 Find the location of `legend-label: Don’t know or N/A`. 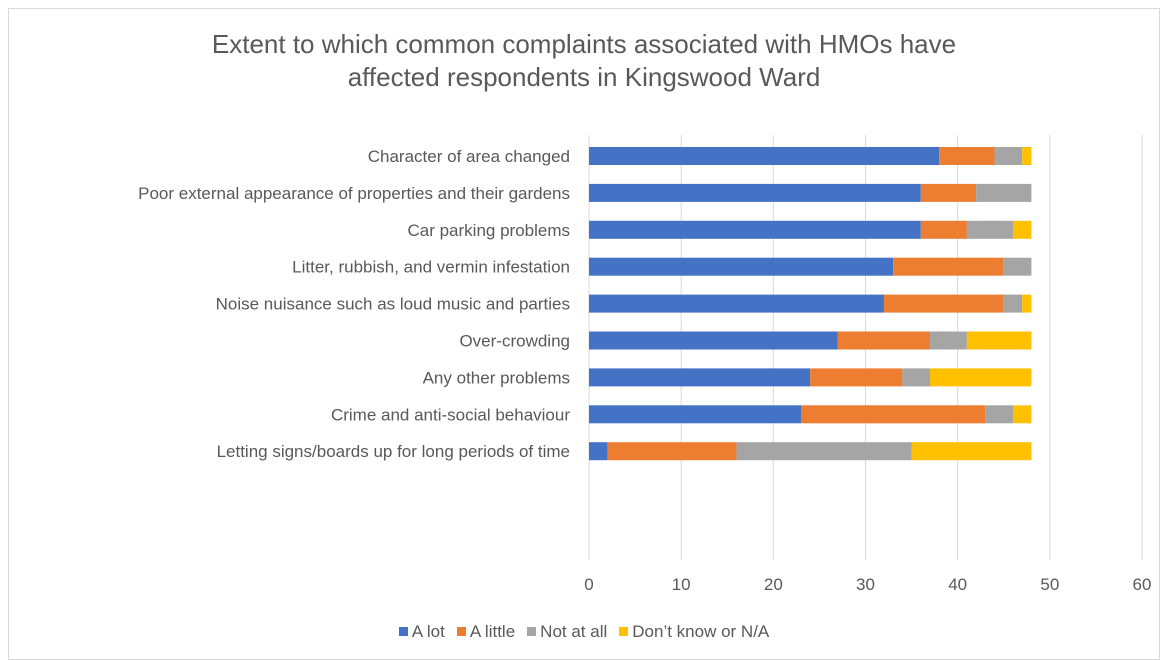

legend-label: Don’t know or N/A is located at coordinates (701, 631).